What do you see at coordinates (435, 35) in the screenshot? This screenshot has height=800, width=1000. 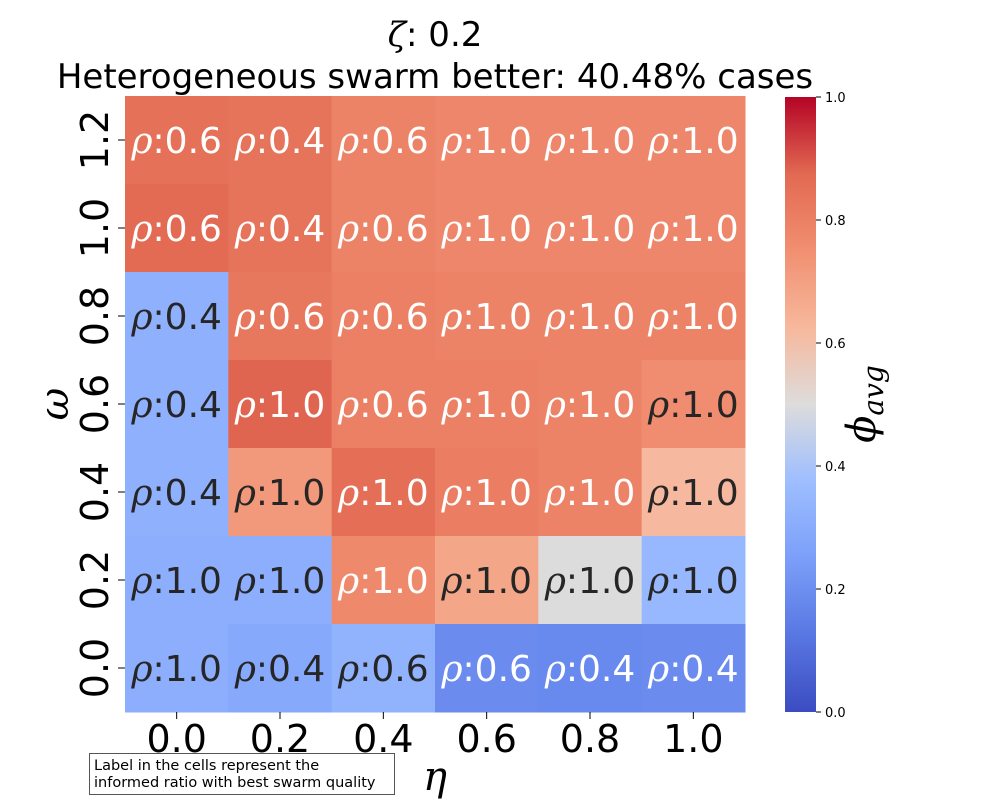 I see `chart-title-line1: ζ: 0.2` at bounding box center [435, 35].